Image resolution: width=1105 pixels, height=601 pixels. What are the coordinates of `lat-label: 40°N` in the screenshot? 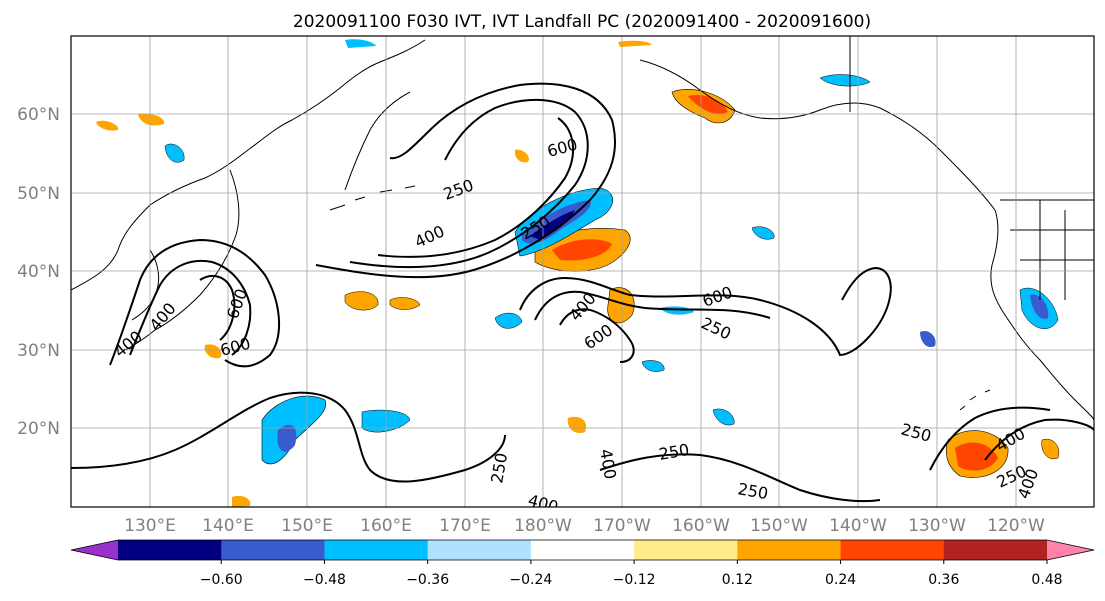 It's located at (38, 272).